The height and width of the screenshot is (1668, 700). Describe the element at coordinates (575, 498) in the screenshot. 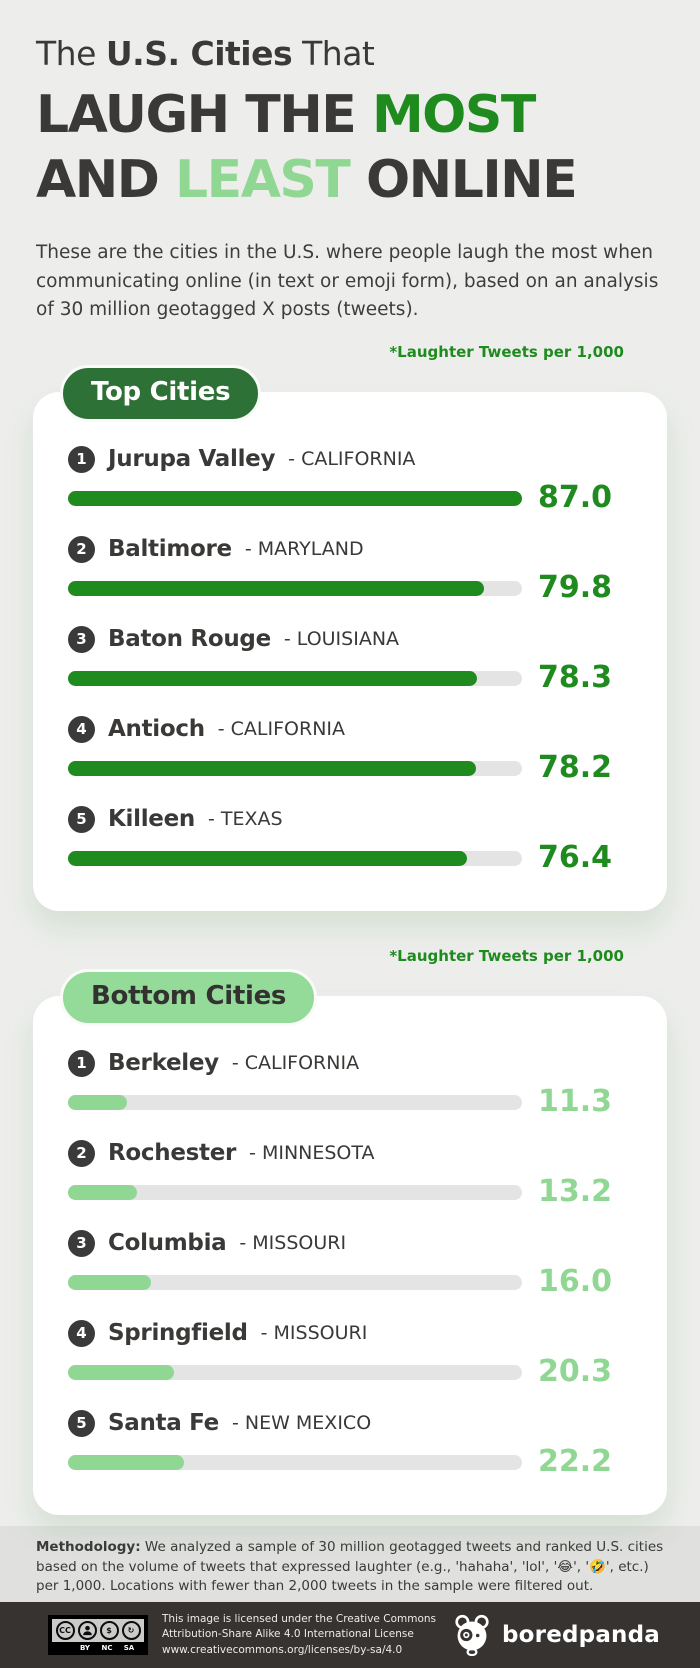

I see `bar-value: 87.0` at that location.